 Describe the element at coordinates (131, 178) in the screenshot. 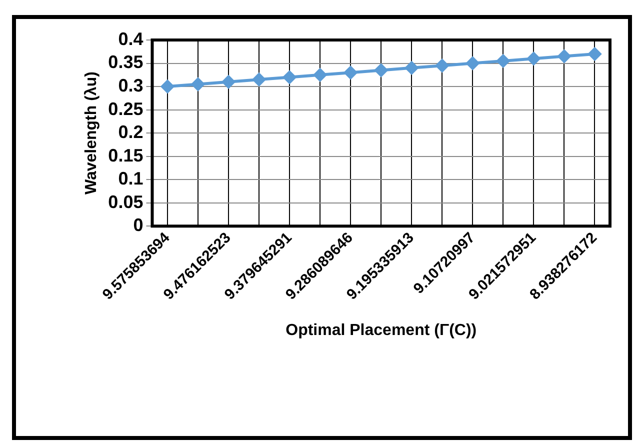

I see `y-tick-label: 0.1` at that location.